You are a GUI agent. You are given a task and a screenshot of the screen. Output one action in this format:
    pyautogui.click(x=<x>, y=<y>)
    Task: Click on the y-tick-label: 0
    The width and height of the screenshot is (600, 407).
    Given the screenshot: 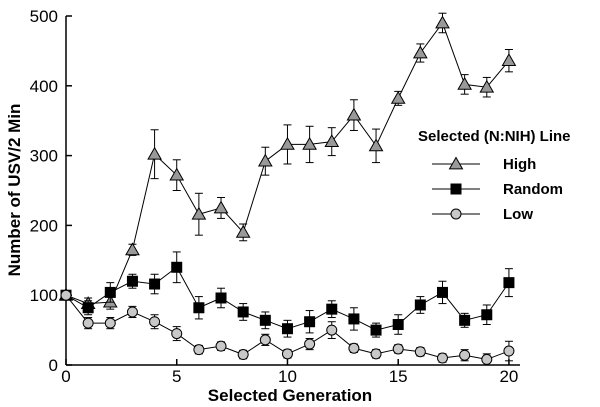 What is the action you would take?
    pyautogui.click(x=53, y=365)
    